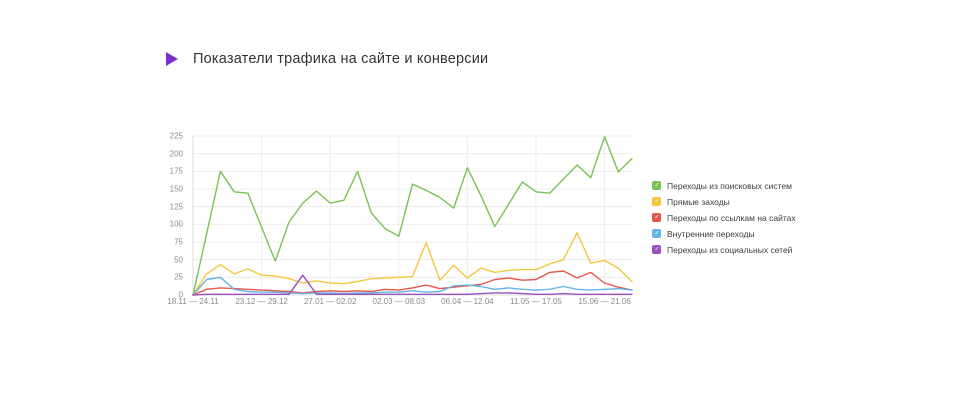 The height and width of the screenshot is (402, 955). I want to click on x-tick-label: 02.03 — 08.03, so click(399, 301).